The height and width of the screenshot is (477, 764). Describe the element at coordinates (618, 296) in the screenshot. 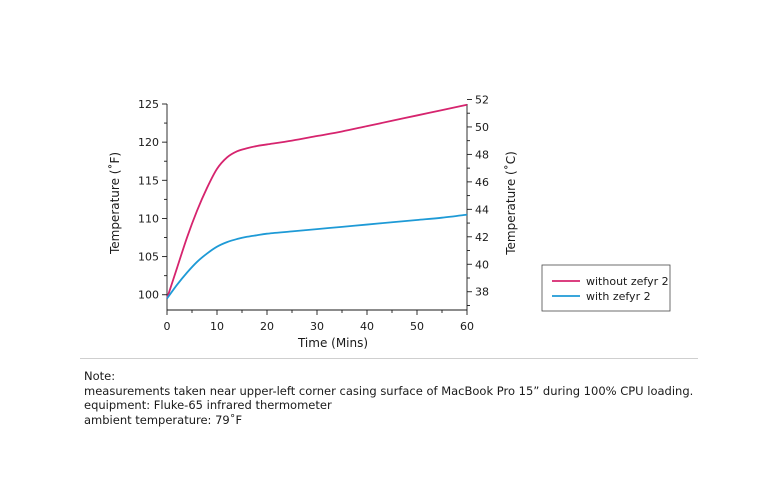

I see `legend-label-with-zefyr: with zefyr 2` at that location.